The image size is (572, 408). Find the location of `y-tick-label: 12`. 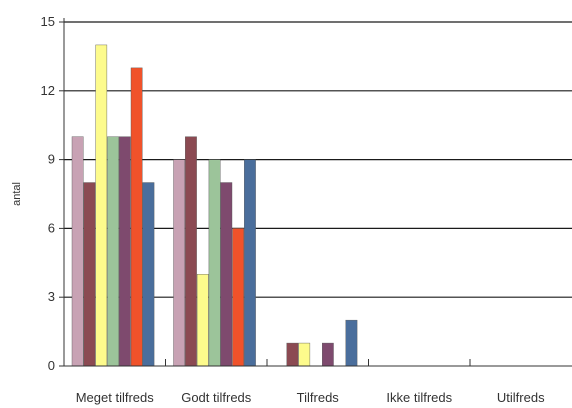

y-tick-label: 12 is located at coordinates (48, 90).